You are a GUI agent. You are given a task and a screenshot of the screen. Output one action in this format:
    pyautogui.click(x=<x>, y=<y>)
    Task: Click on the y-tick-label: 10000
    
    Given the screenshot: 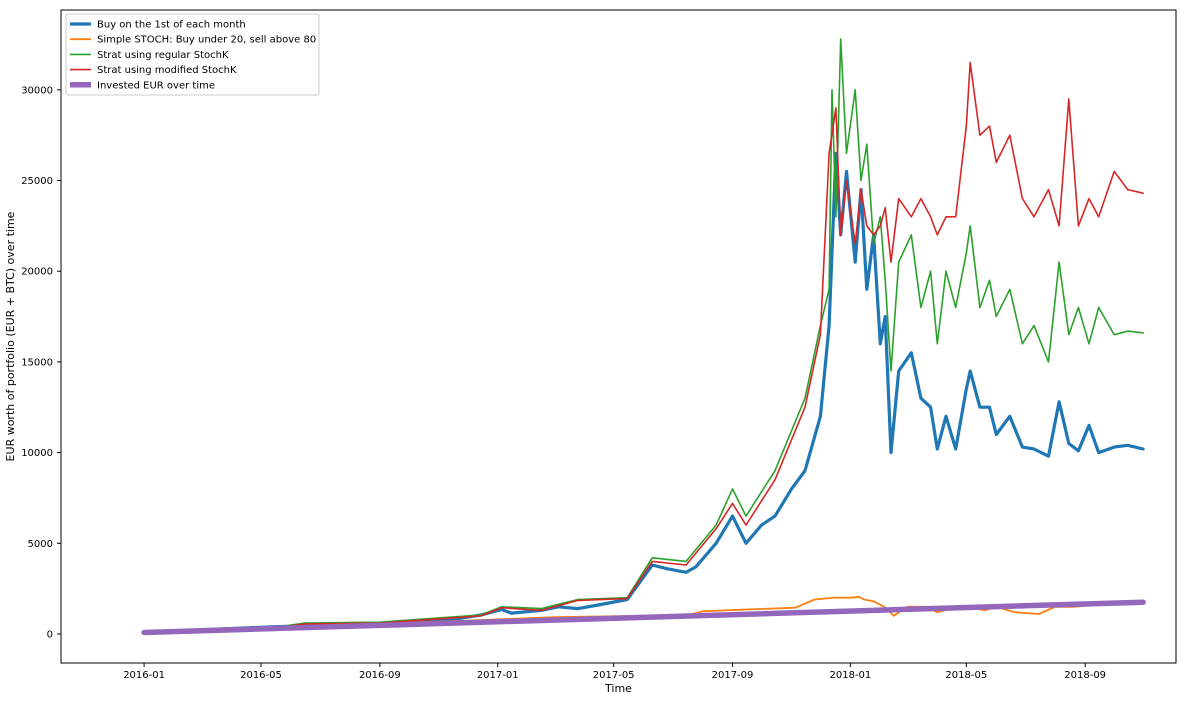 What is the action you would take?
    pyautogui.click(x=37, y=453)
    